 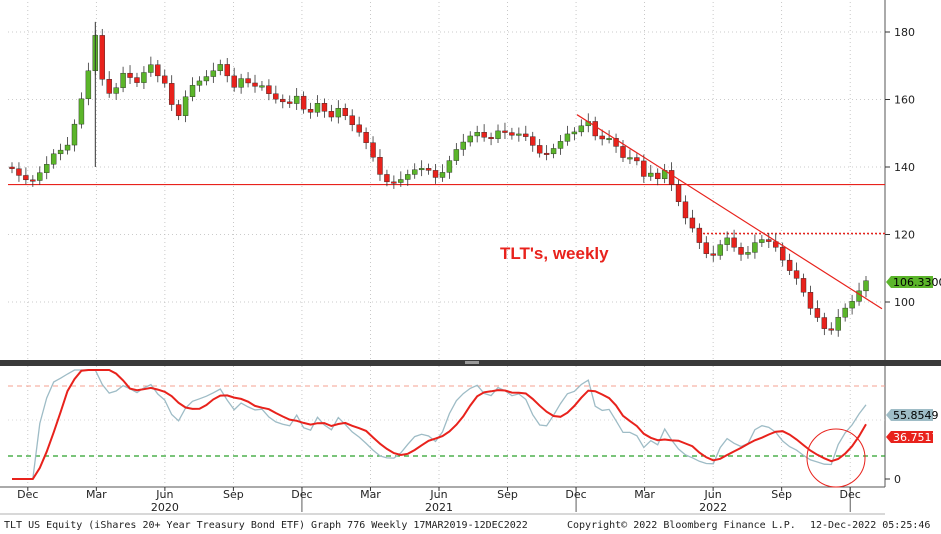 What do you see at coordinates (916, 415) in the screenshot?
I see `fast-line-value-label: 55.8549` at bounding box center [916, 415].